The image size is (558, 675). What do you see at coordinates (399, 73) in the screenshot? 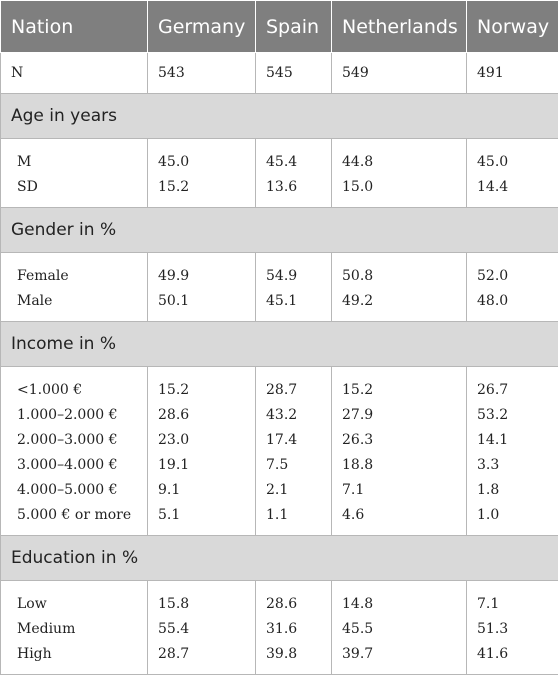
I see `cell-netherlands: 549` at bounding box center [399, 73].